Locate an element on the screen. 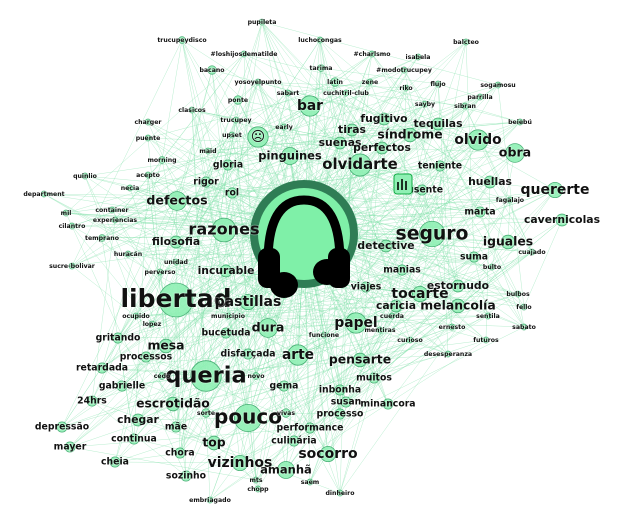 The image size is (620, 514). node-label: melancolía is located at coordinates (457, 305).